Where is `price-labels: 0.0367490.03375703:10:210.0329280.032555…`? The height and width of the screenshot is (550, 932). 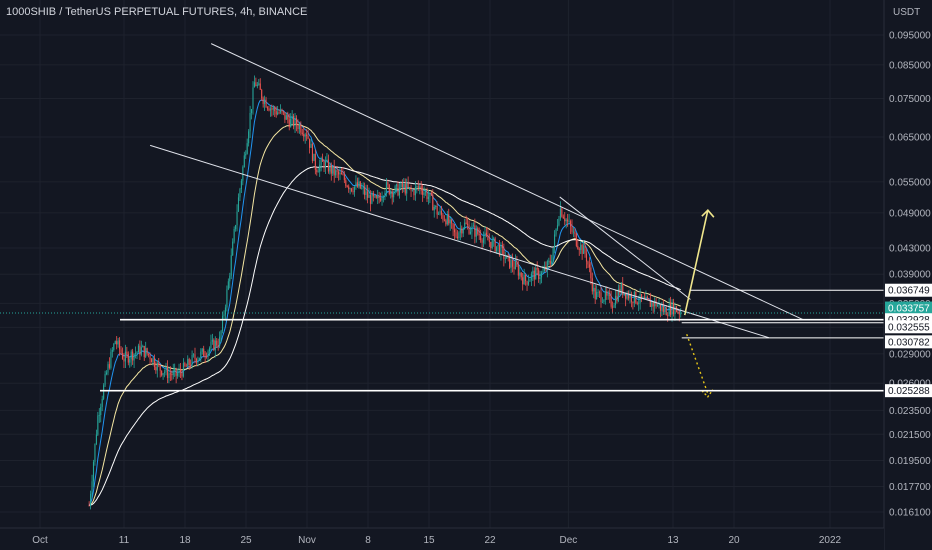 price-labels: 0.0367490.03375703:10:210.0329280.032555… is located at coordinates (908, 340).